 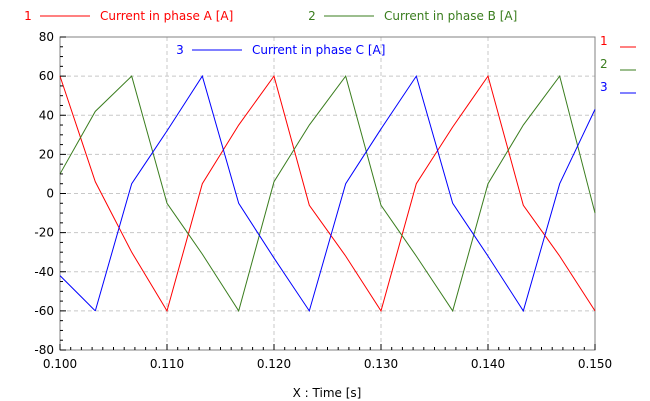 What do you see at coordinates (595, 364) in the screenshot?
I see `x-tick-label: 0.150` at bounding box center [595, 364].